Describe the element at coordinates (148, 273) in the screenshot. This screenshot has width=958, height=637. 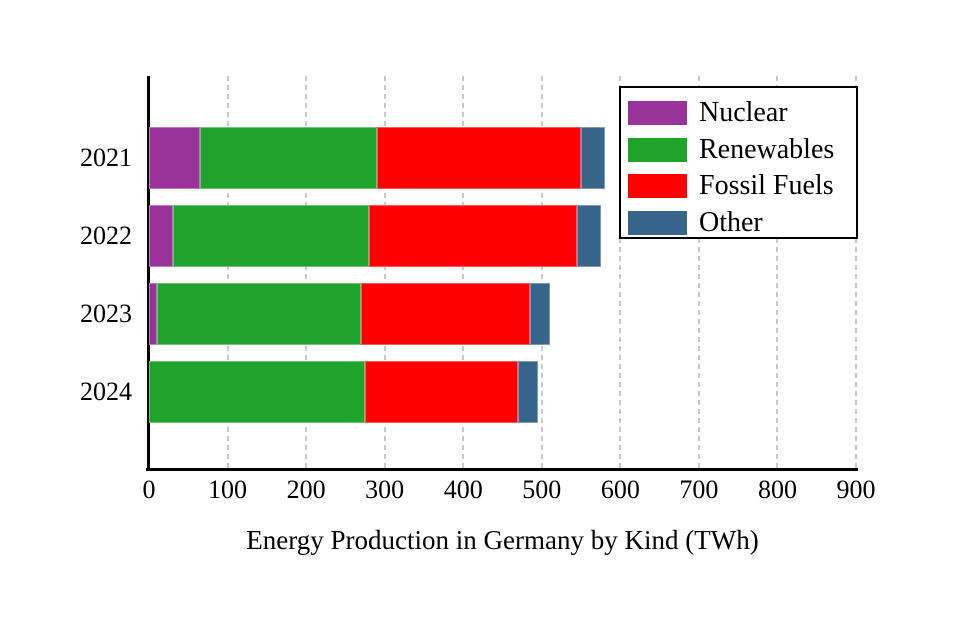
I see `y-axis-spine` at that location.